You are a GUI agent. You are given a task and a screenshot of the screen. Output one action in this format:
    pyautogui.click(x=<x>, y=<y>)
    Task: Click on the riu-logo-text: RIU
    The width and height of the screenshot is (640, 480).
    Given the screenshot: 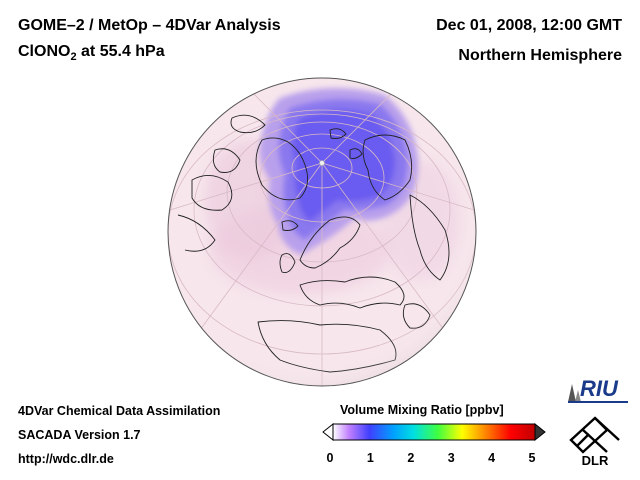 What is the action you would take?
    pyautogui.click(x=599, y=388)
    